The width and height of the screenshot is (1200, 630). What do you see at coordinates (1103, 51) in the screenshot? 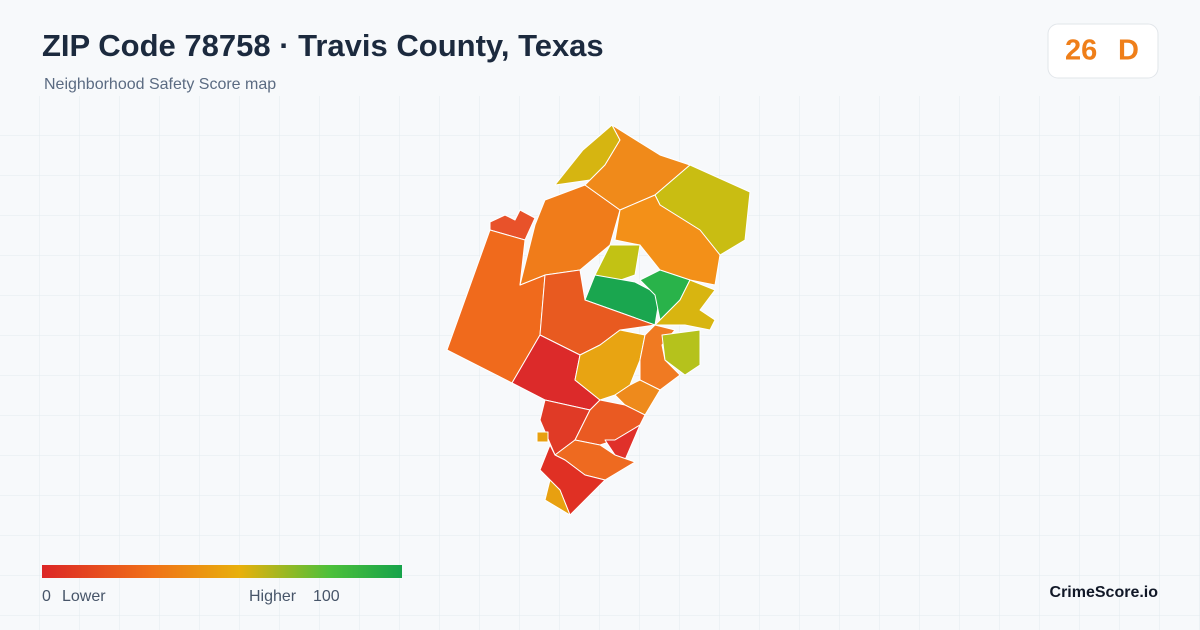
I see `score-badge` at bounding box center [1103, 51].